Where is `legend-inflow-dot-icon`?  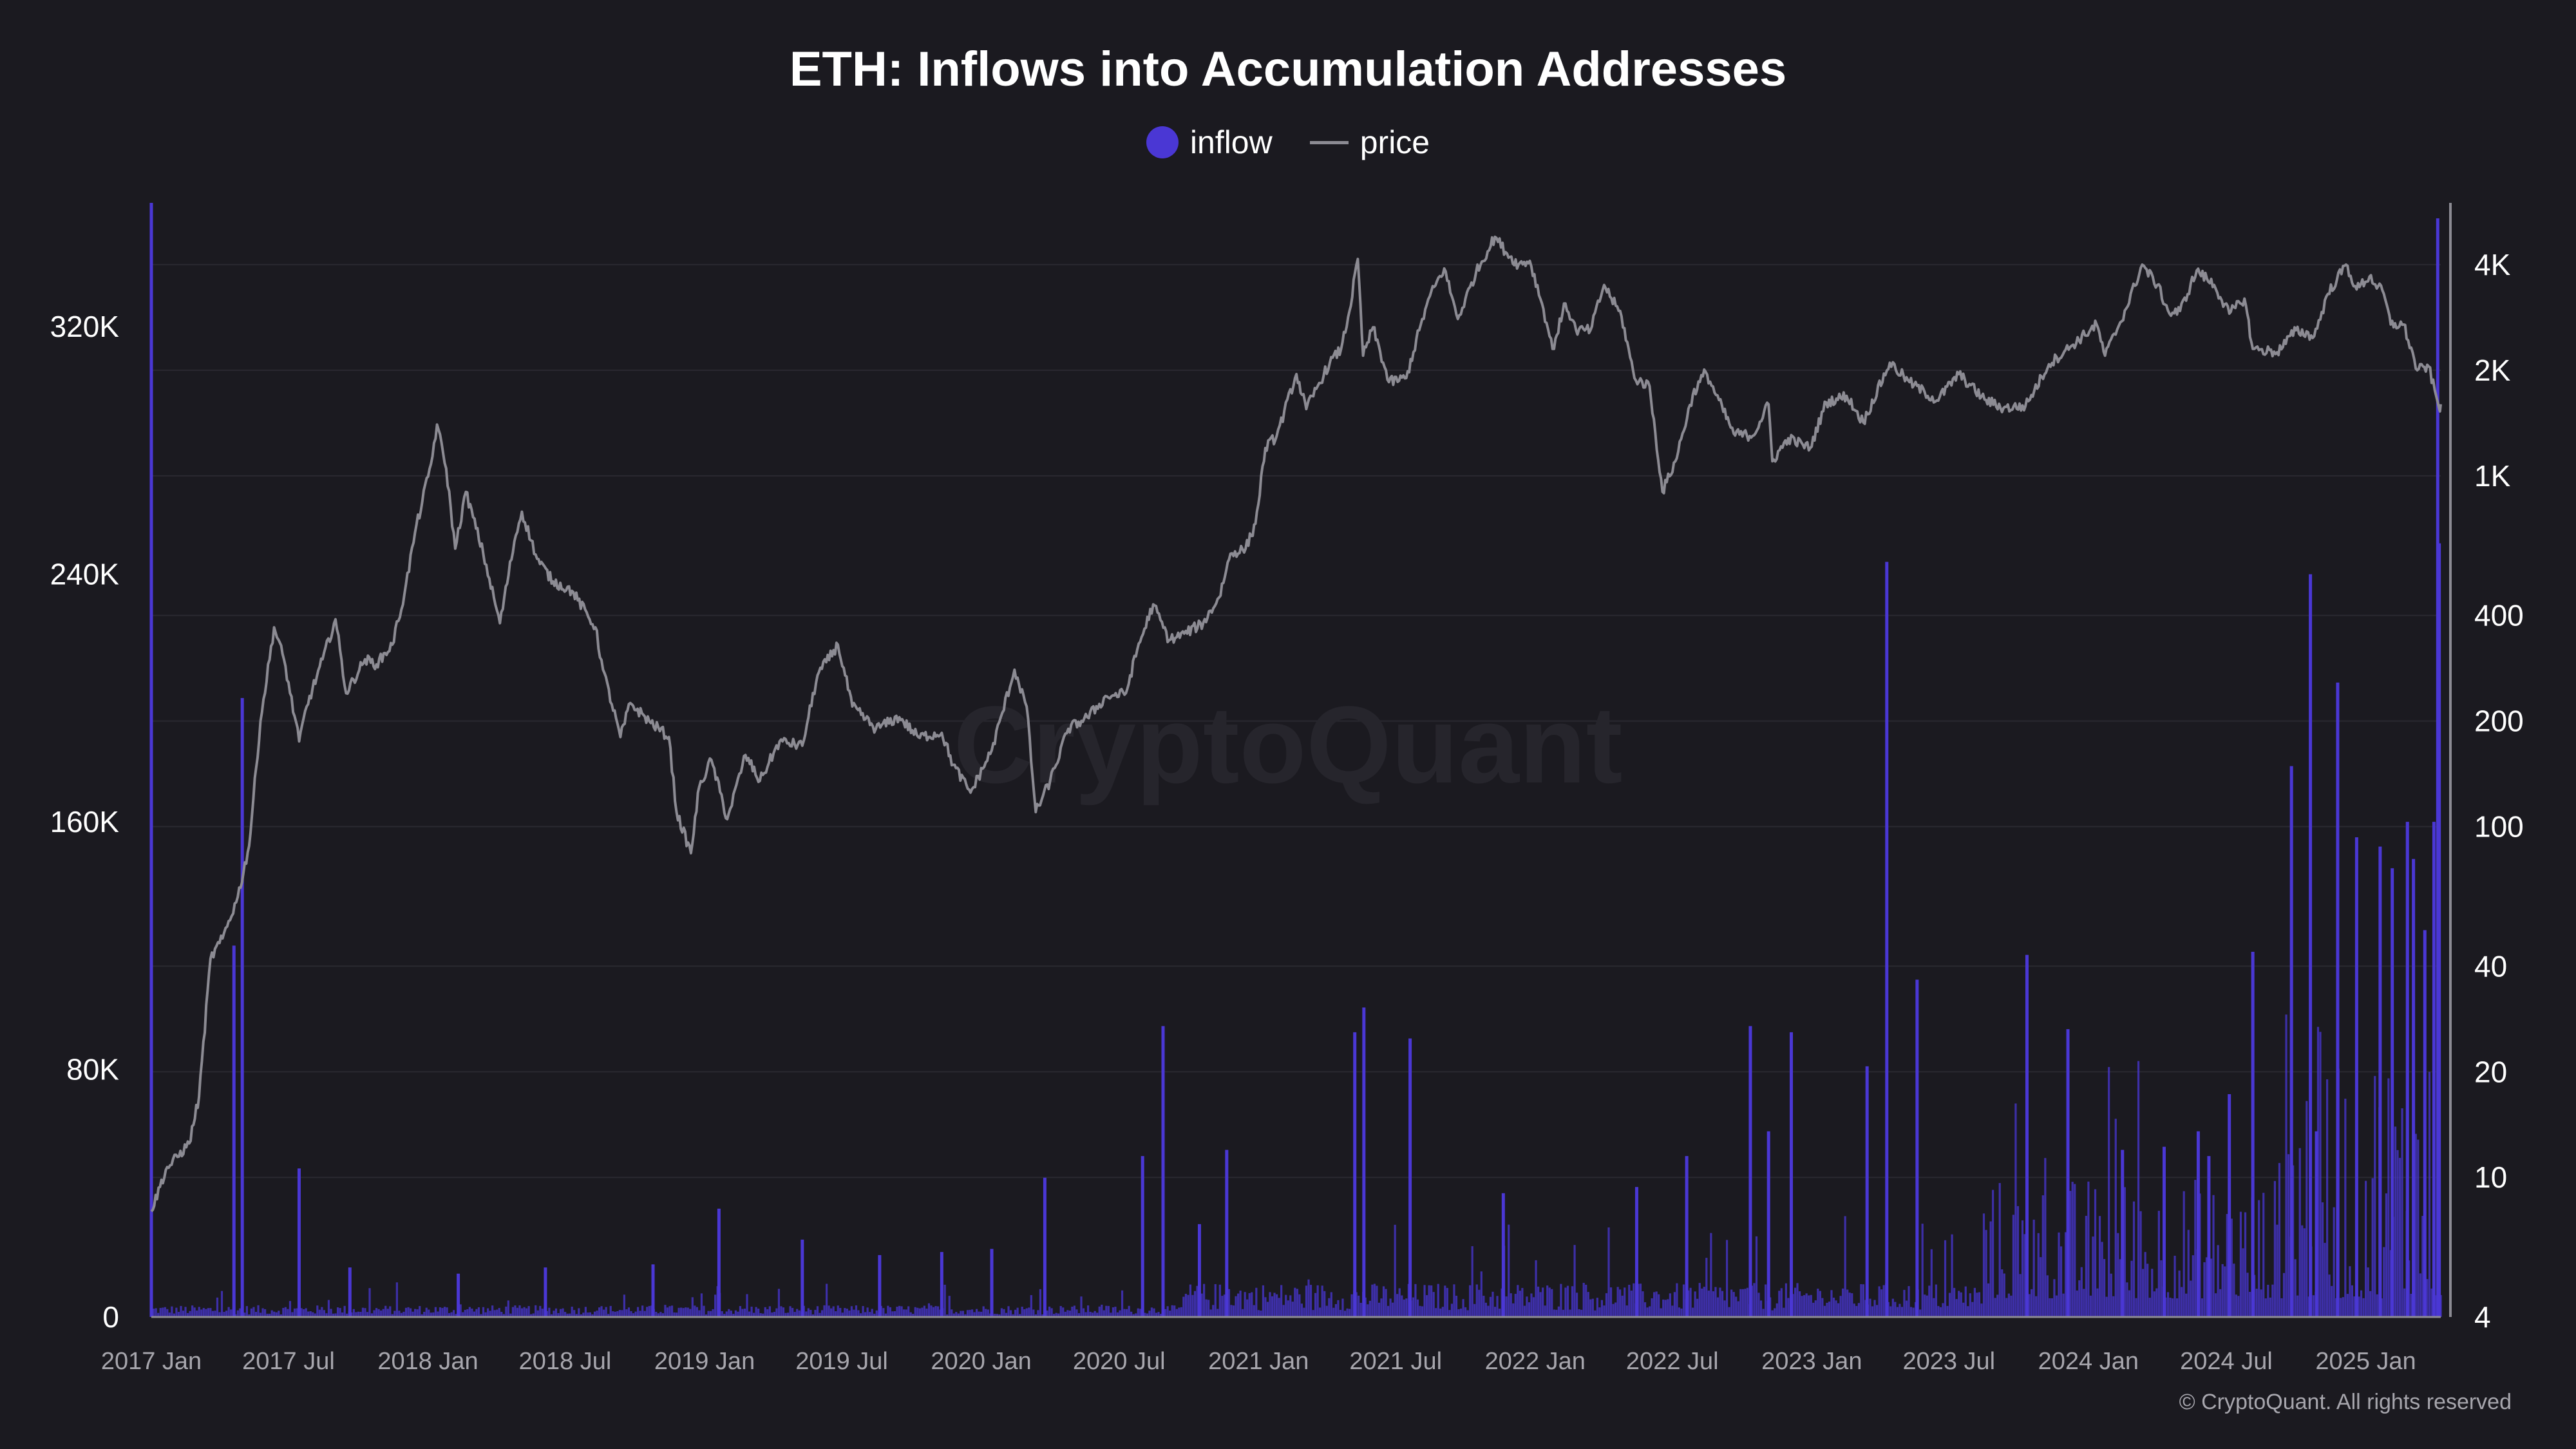
legend-inflow-dot-icon is located at coordinates (1162, 142).